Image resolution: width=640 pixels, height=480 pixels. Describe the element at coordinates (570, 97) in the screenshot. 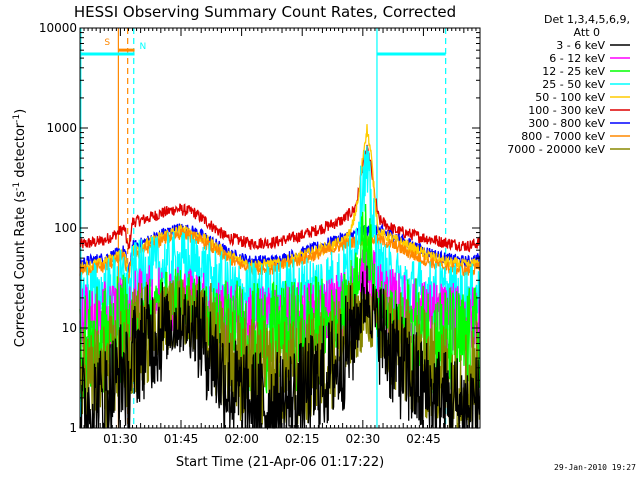

I see `legend-entry-label: 50 - 100 keV` at that location.